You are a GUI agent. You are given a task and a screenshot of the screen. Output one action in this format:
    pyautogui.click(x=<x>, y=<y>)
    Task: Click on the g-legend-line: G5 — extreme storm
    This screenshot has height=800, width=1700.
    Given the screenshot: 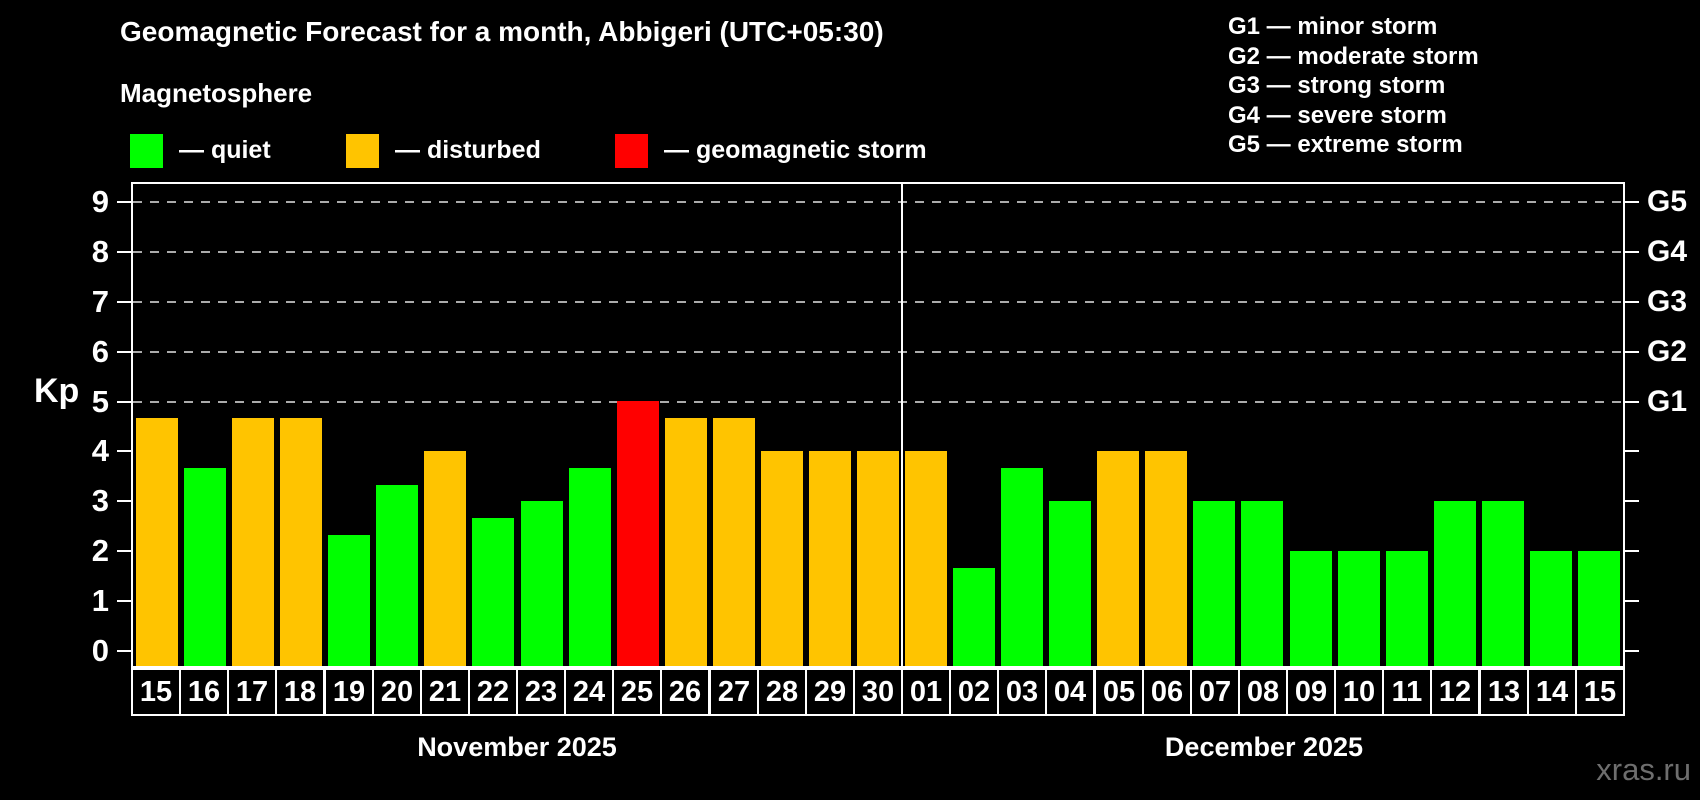 What is the action you would take?
    pyautogui.click(x=1345, y=144)
    